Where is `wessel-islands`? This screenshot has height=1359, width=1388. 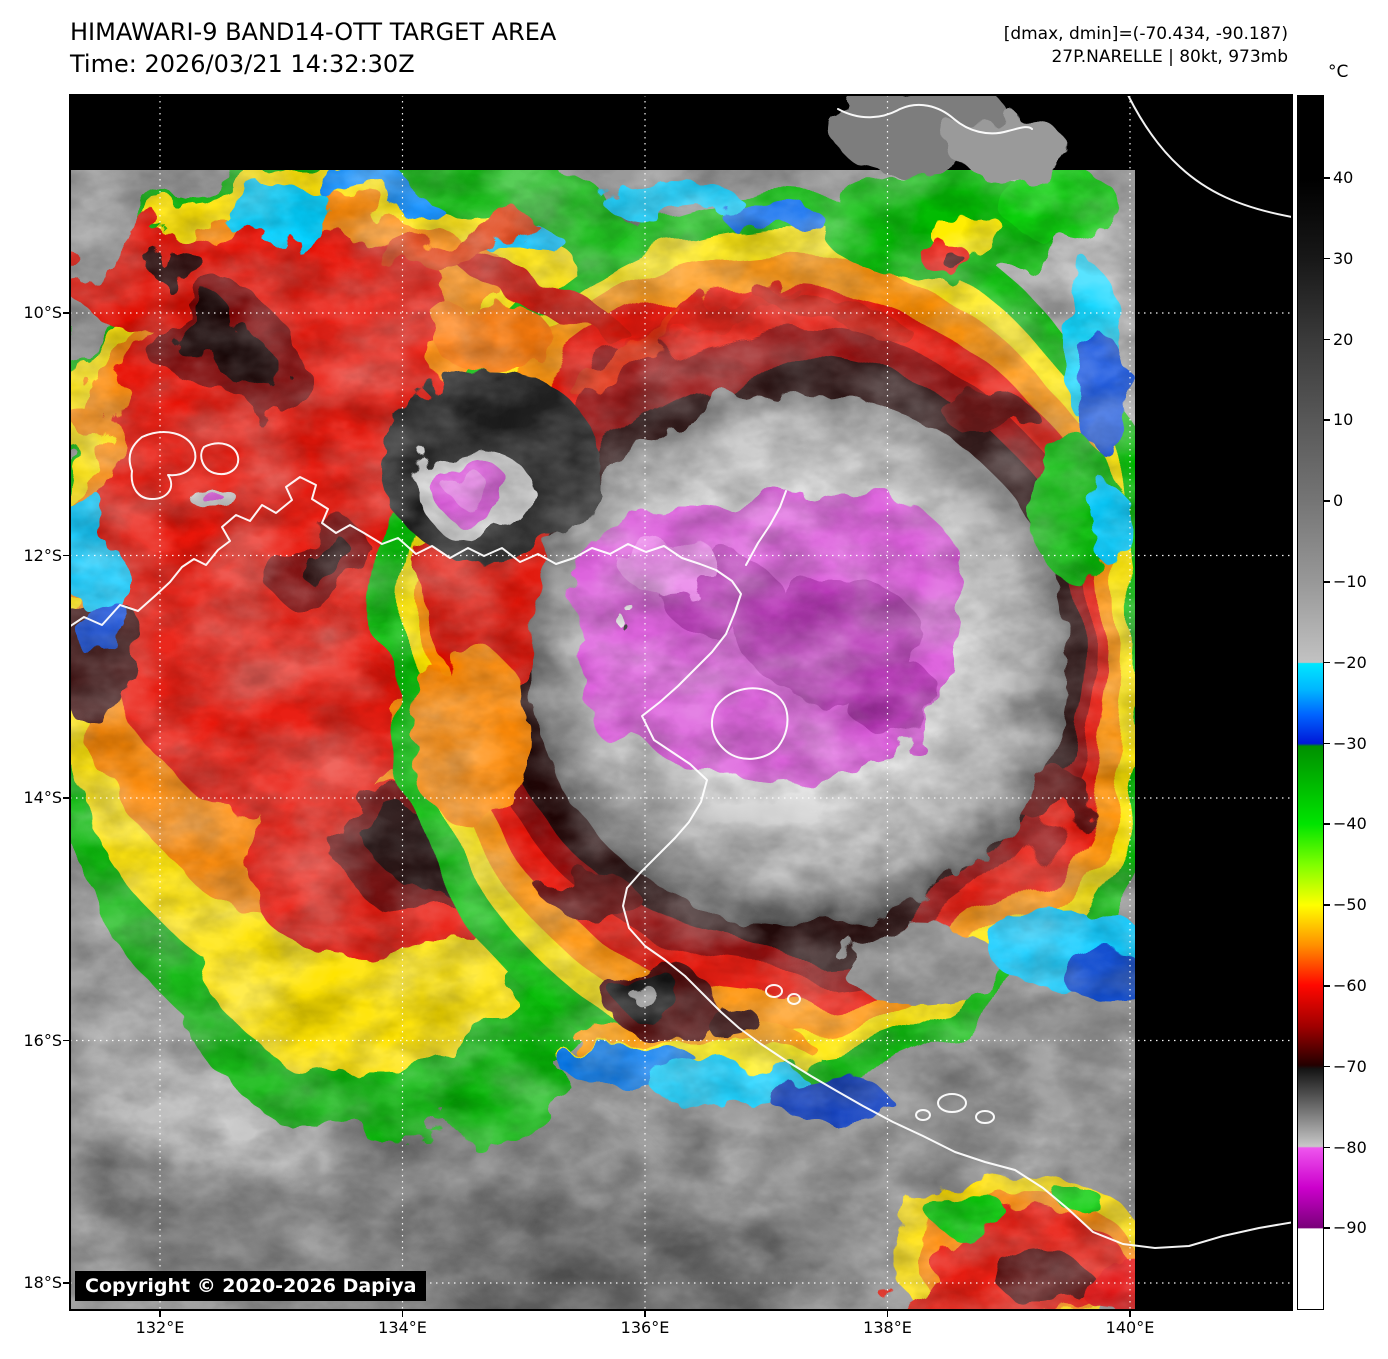
wessel-islands is located at coordinates (766, 528).